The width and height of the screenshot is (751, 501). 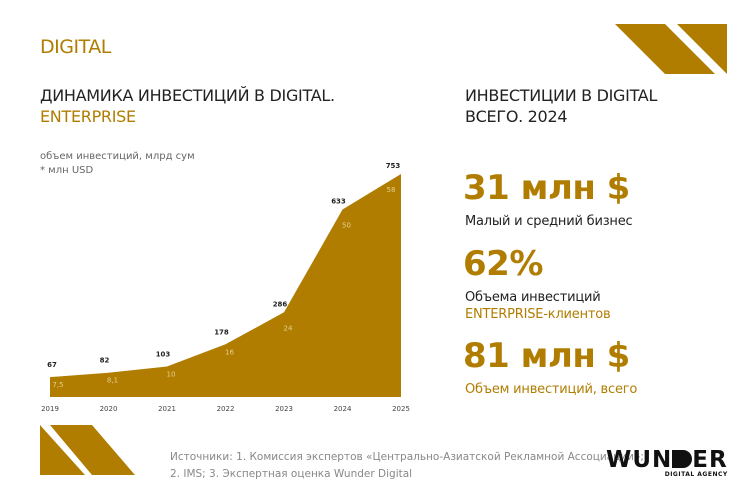 What do you see at coordinates (551, 389) in the screenshot?
I see `stat-label-total: Объем инвестиций, всего` at bounding box center [551, 389].